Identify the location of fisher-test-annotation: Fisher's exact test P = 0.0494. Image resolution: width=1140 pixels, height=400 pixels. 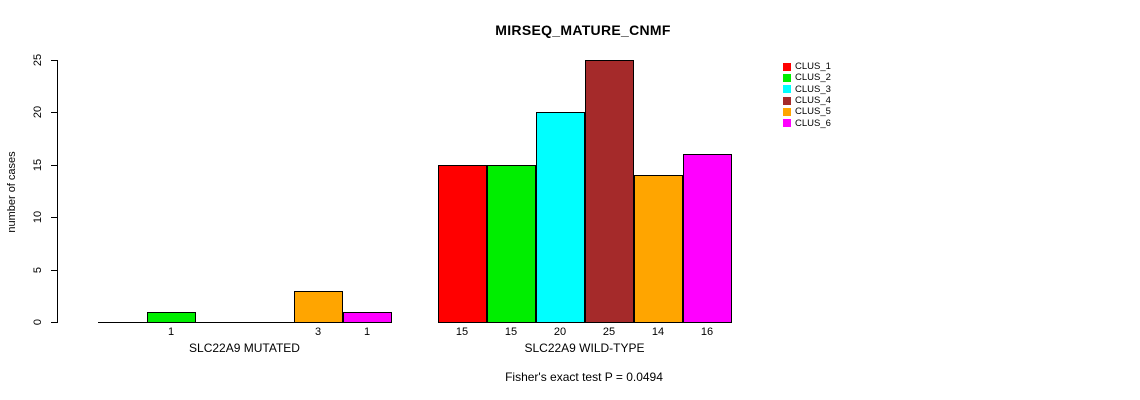
(584, 377).